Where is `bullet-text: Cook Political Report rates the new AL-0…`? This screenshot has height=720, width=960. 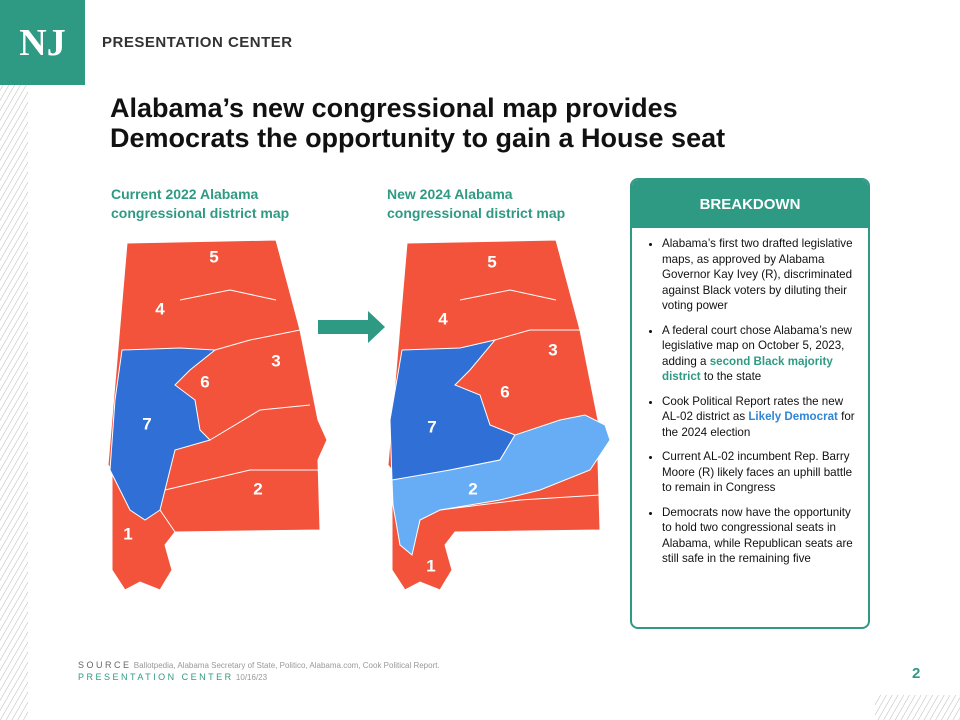
bullet-text: Cook Political Report rates the new AL-0… is located at coordinates (753, 409).